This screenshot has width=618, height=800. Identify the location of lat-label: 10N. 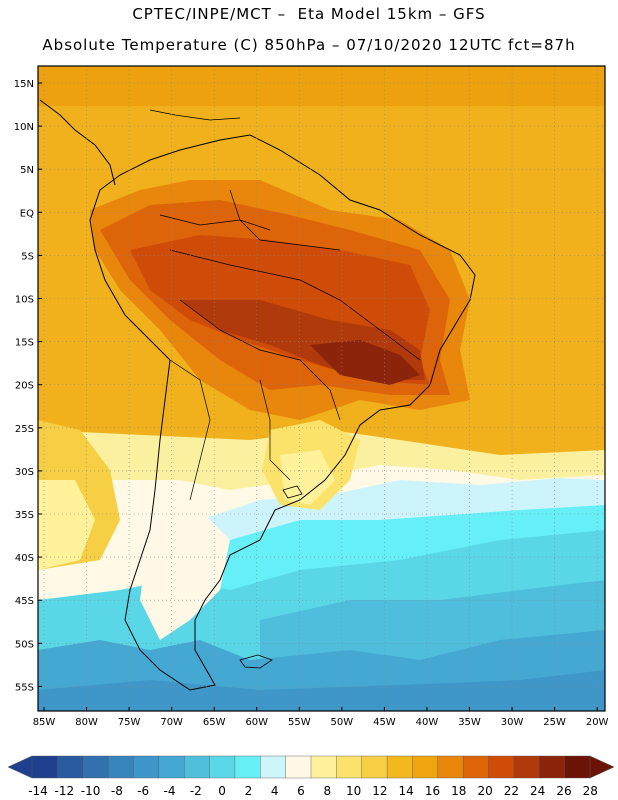
(24, 127).